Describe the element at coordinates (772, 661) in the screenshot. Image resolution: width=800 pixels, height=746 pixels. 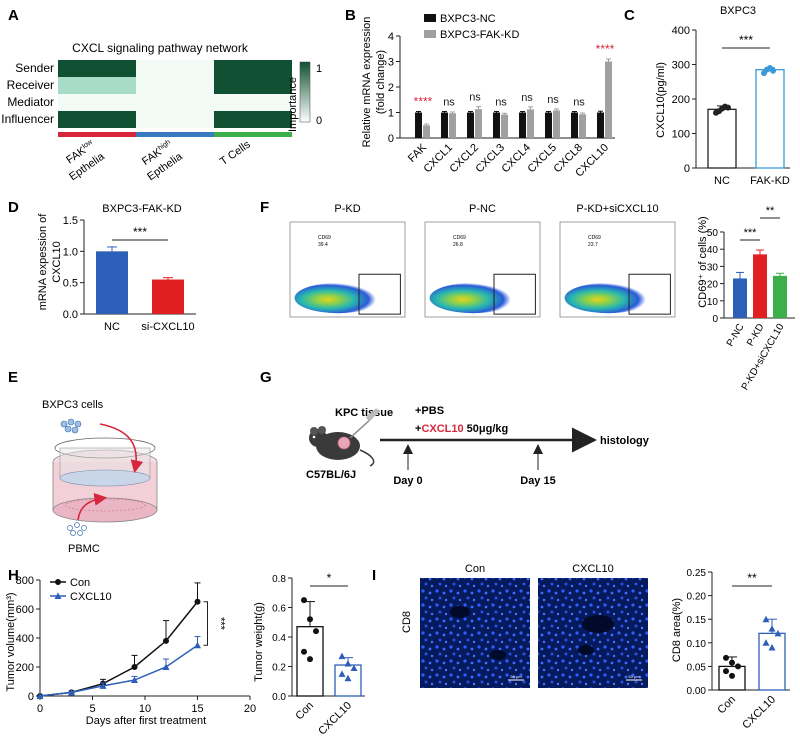
I see `i-bar` at that location.